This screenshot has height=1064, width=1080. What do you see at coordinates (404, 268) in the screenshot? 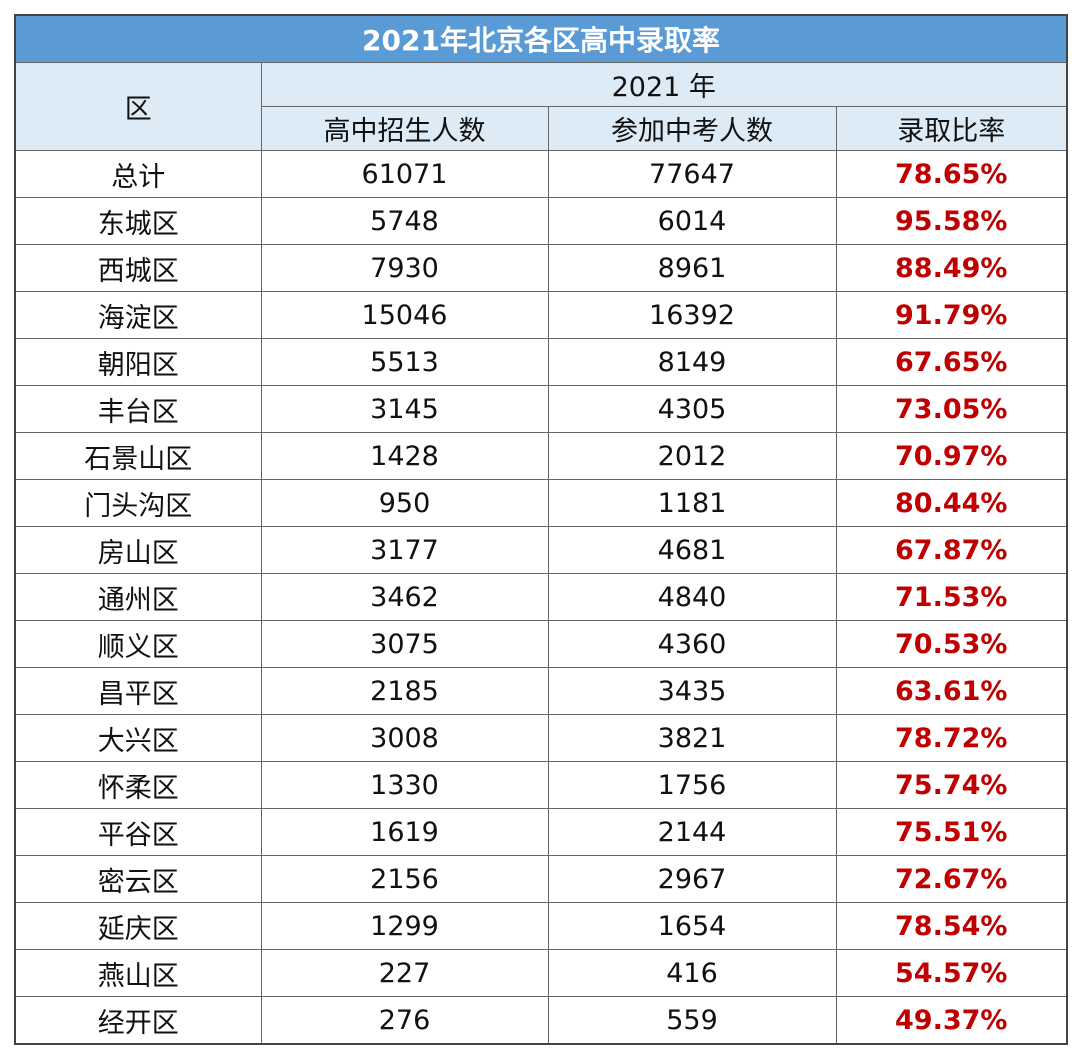
I see `enrollment: 7930` at bounding box center [404, 268].